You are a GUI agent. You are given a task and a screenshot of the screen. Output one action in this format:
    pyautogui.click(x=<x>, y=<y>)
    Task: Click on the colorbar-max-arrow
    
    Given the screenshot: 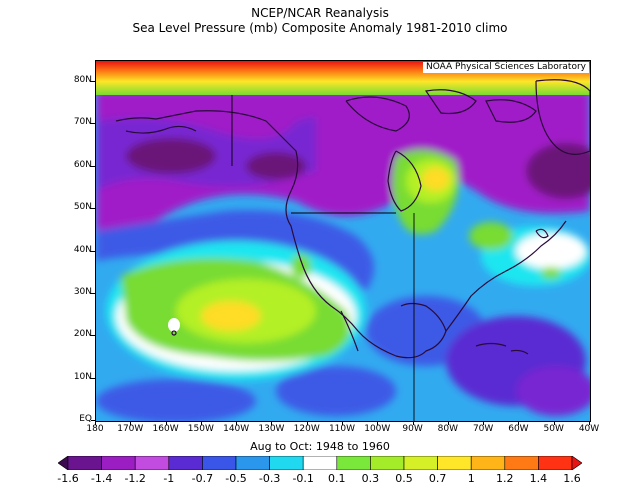 What is the action you would take?
    pyautogui.click(x=576, y=463)
    